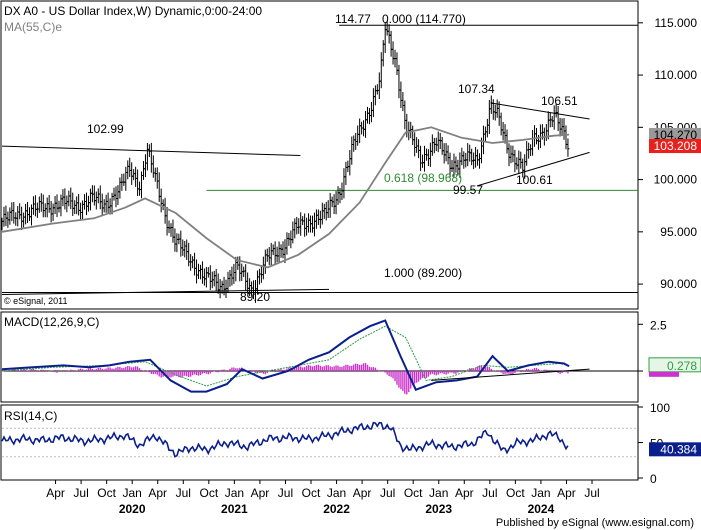  What do you see at coordinates (105, 129) in the screenshot?
I see `price-annotation: 102.99` at bounding box center [105, 129].